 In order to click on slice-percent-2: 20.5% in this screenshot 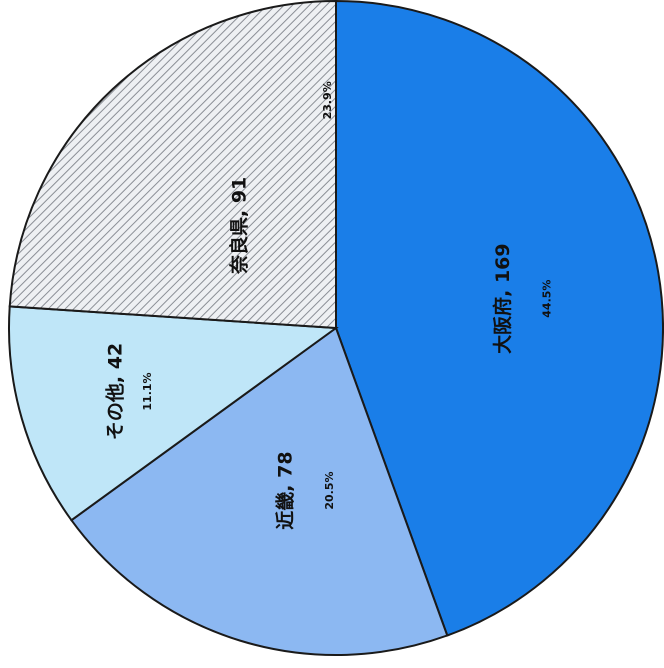, I will do `click(329, 490)`.